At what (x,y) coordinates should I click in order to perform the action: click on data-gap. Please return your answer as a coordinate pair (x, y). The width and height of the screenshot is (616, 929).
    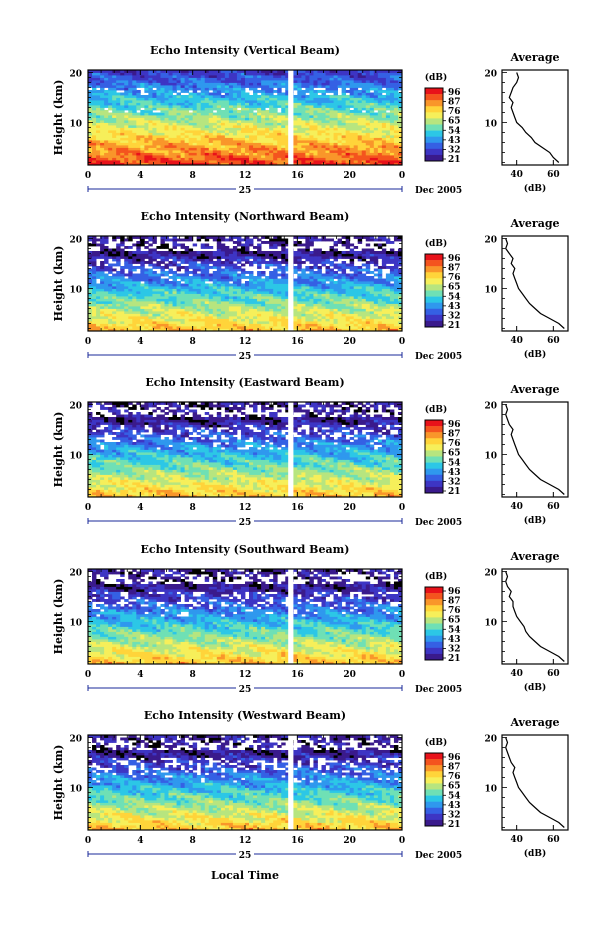
    Looking at the image, I should click on (291, 117).